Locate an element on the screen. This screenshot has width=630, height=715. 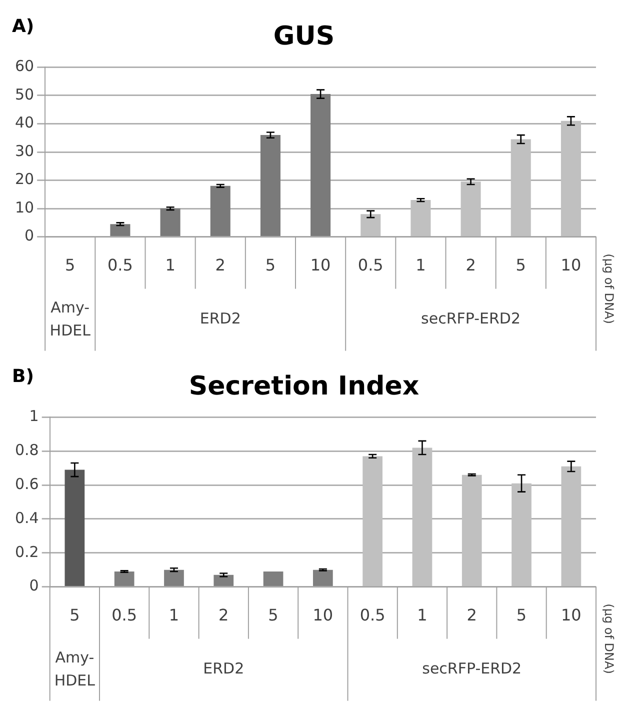
chart-title: GUS is located at coordinates (304, 36).